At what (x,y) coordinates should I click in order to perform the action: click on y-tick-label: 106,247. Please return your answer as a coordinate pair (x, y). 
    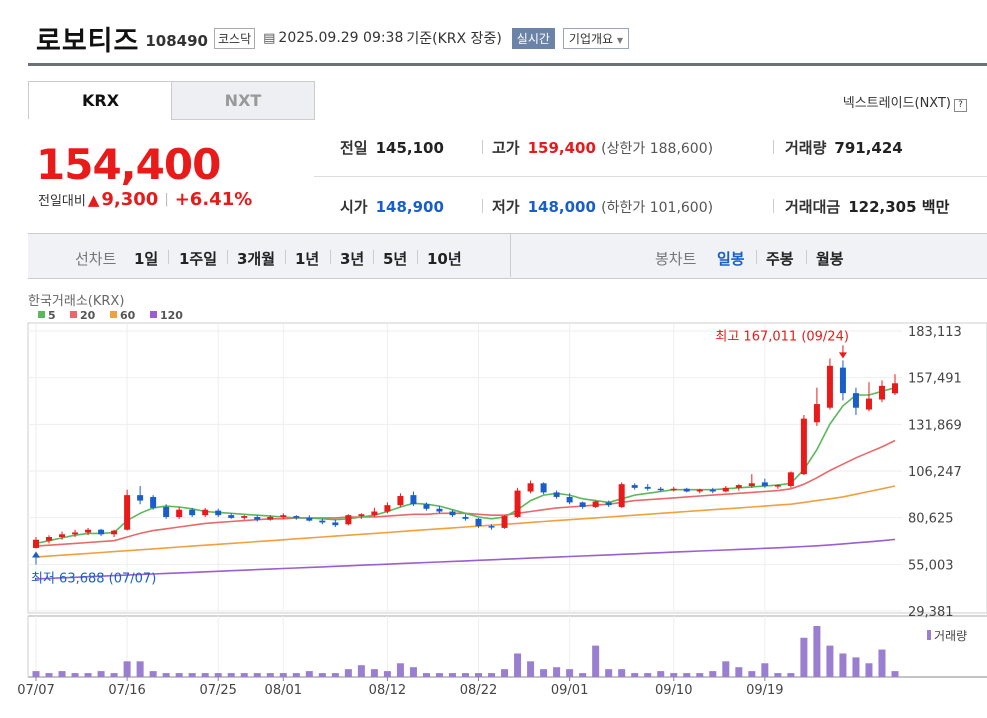
    Looking at the image, I should click on (935, 472).